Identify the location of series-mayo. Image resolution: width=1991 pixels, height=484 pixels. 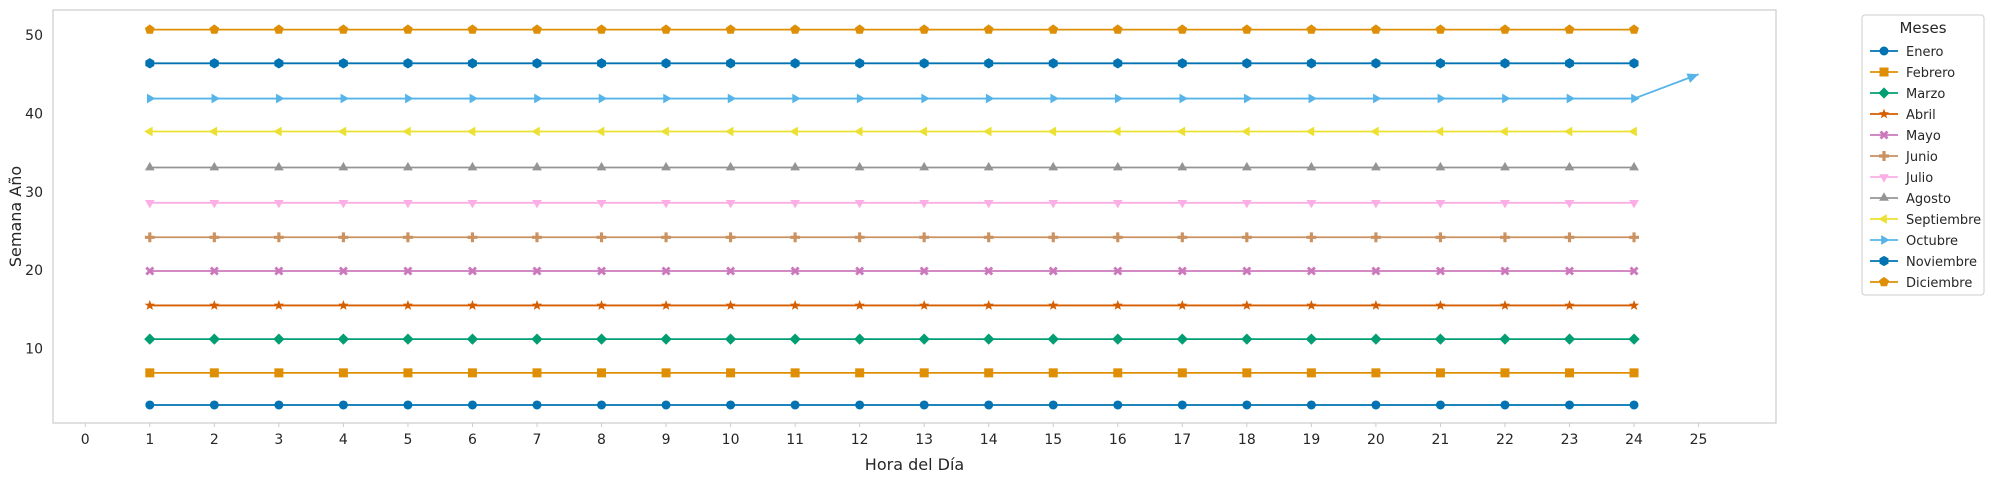
(892, 271).